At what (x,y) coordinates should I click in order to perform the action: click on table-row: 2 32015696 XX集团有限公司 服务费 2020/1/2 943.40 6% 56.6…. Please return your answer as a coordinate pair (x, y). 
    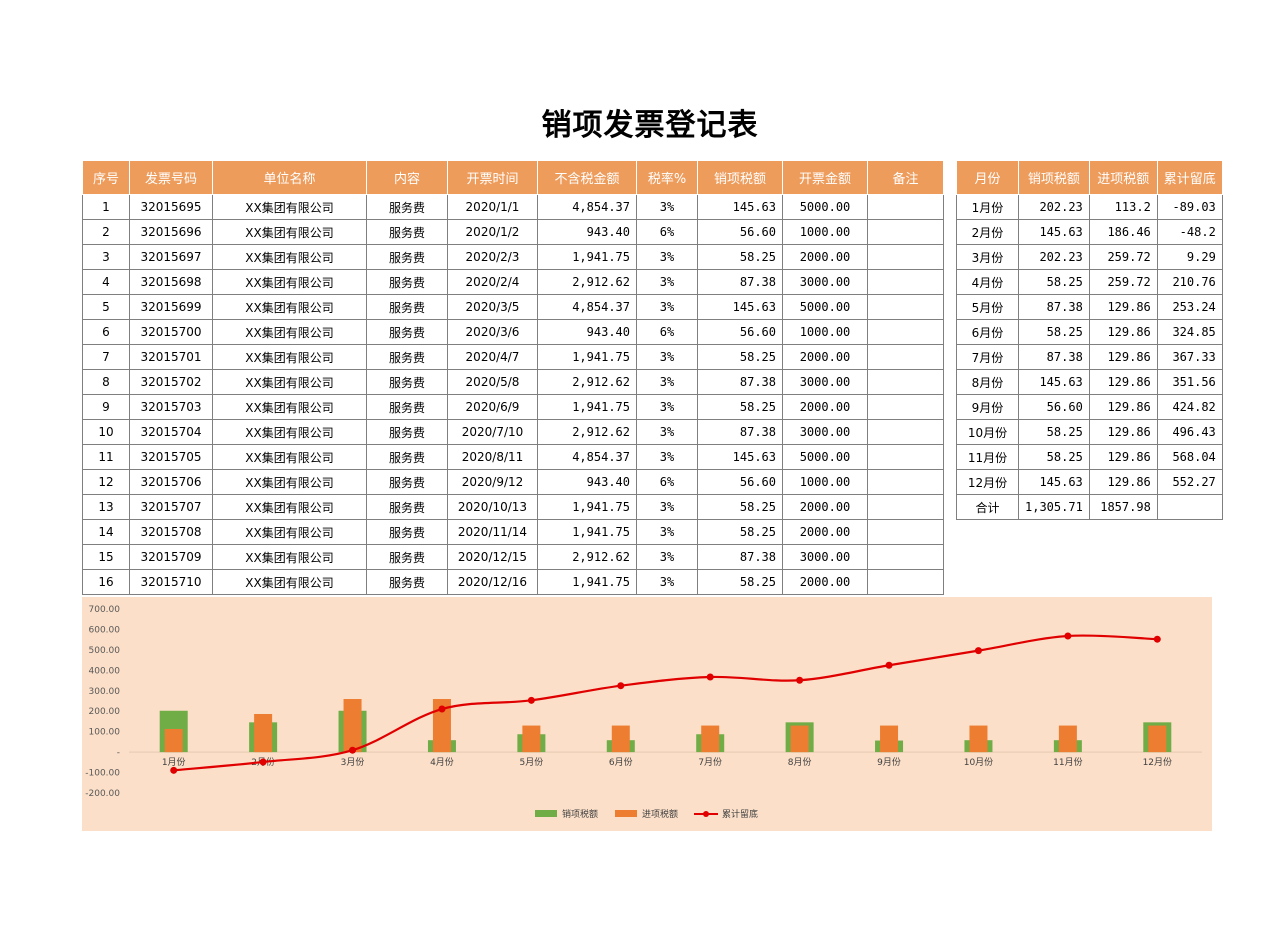
    Looking at the image, I should click on (513, 232).